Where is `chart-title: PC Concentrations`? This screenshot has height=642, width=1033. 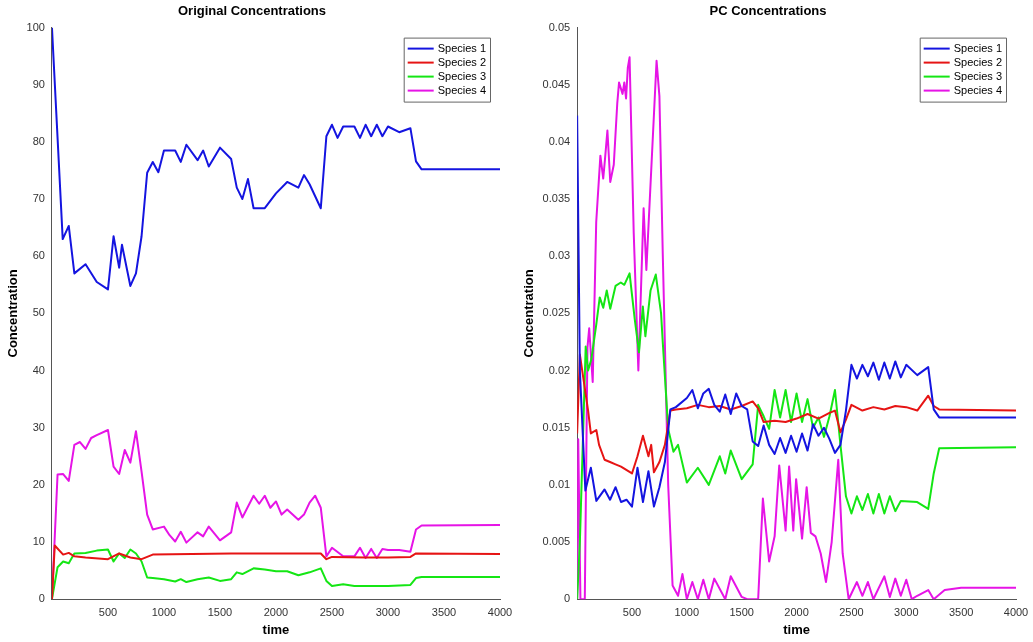 chart-title: PC Concentrations is located at coordinates (768, 11).